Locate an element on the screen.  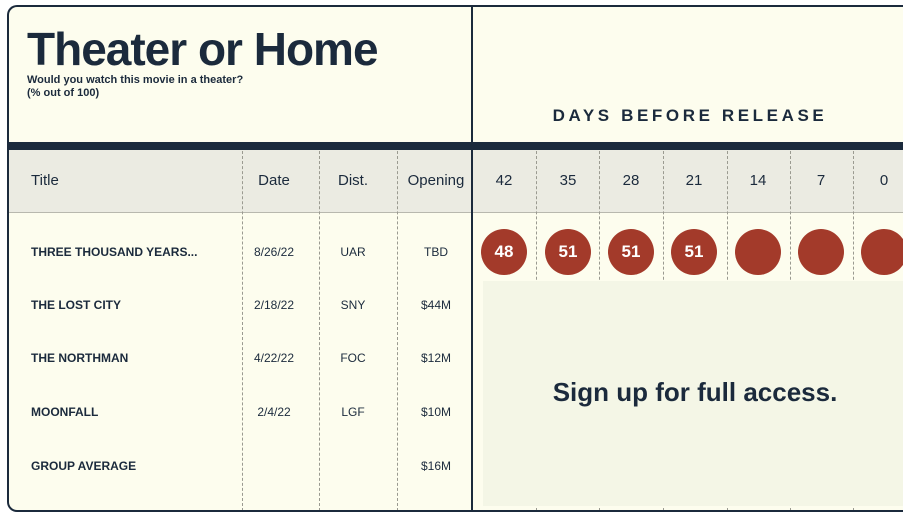
row-cell: $12M is located at coordinates (436, 358).